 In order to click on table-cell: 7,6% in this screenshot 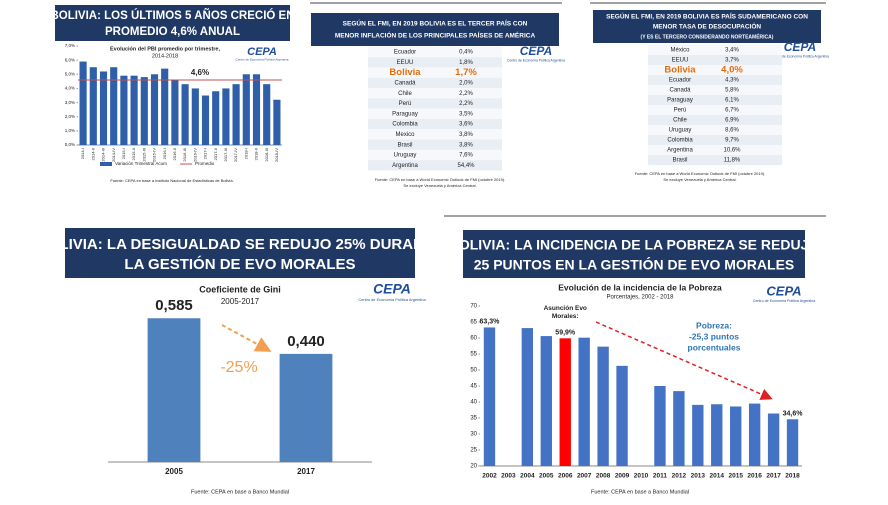, I will do `click(466, 156)`.